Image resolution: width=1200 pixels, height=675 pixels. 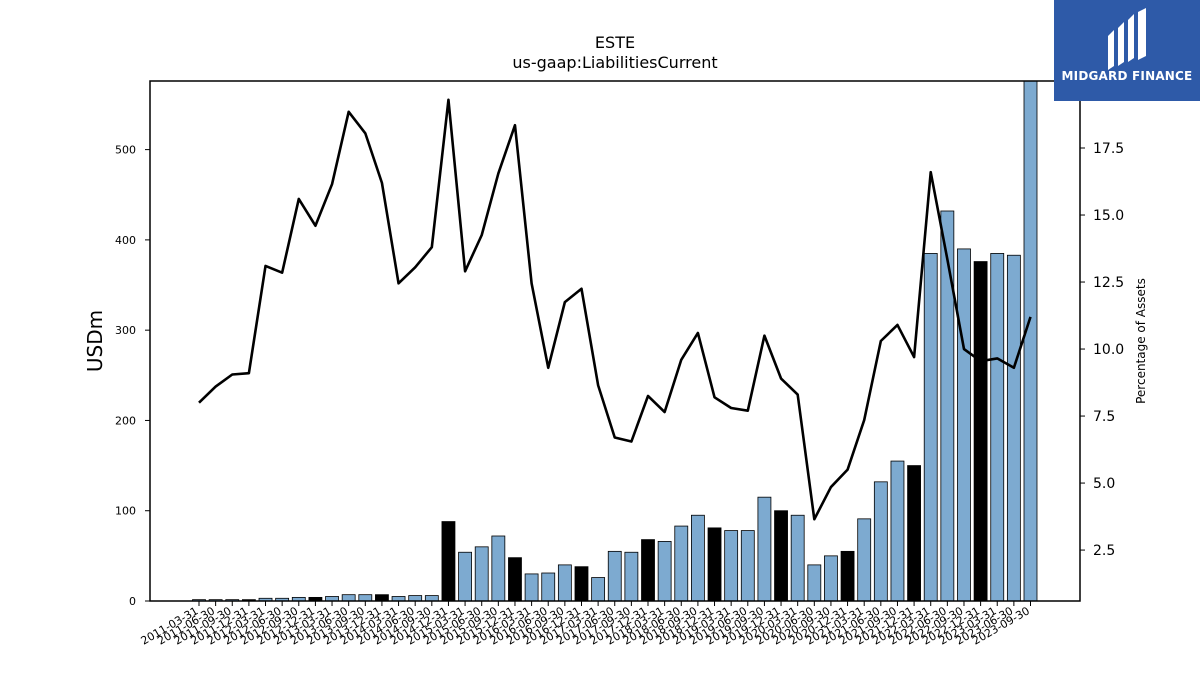 What do you see at coordinates (1108, 283) in the screenshot?
I see `y2-tick-label: 12.5` at bounding box center [1108, 283].